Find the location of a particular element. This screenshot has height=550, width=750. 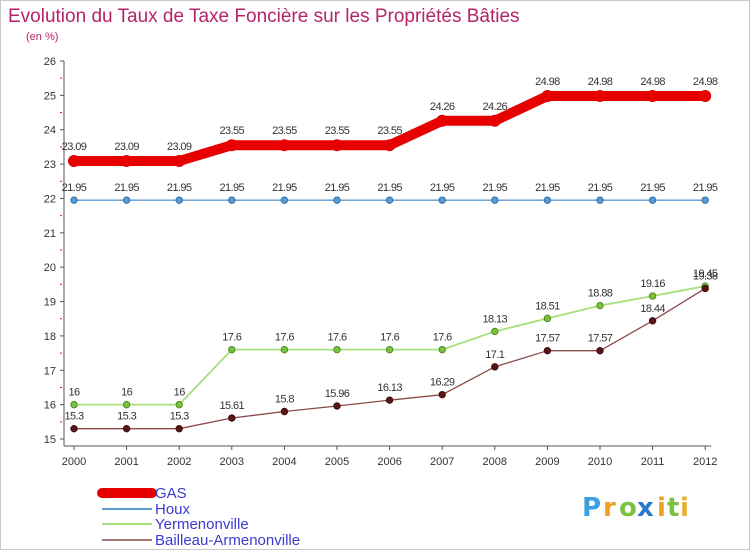

y-tick-label: 16 is located at coordinates (50, 406).